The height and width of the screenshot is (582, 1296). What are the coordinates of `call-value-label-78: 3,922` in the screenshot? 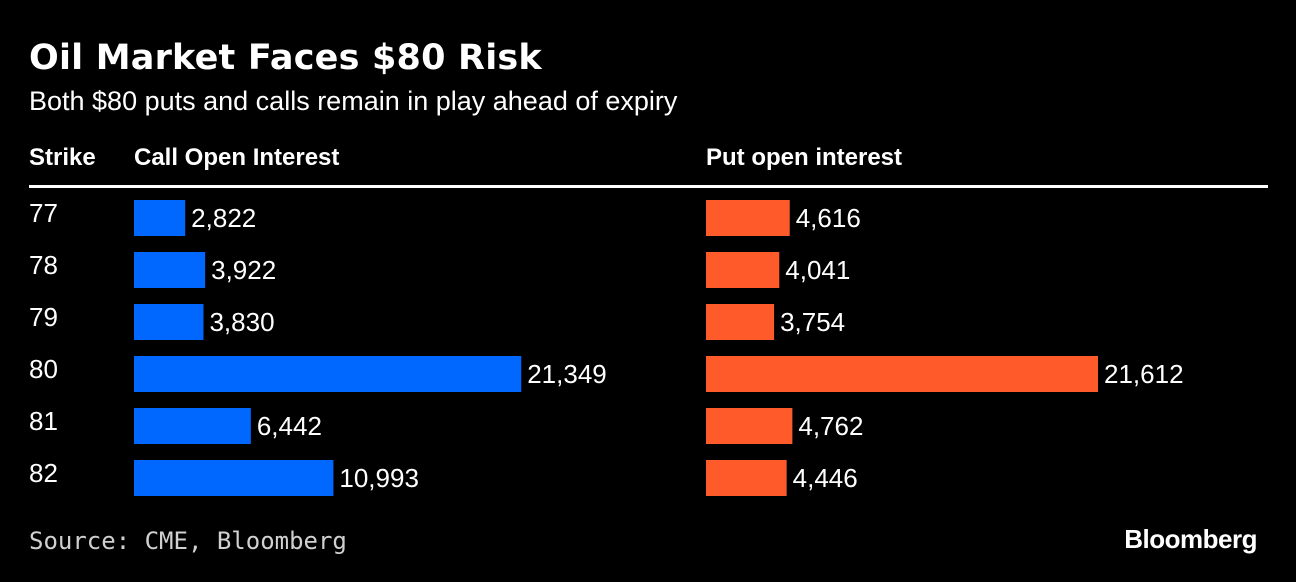 It's located at (243, 270).